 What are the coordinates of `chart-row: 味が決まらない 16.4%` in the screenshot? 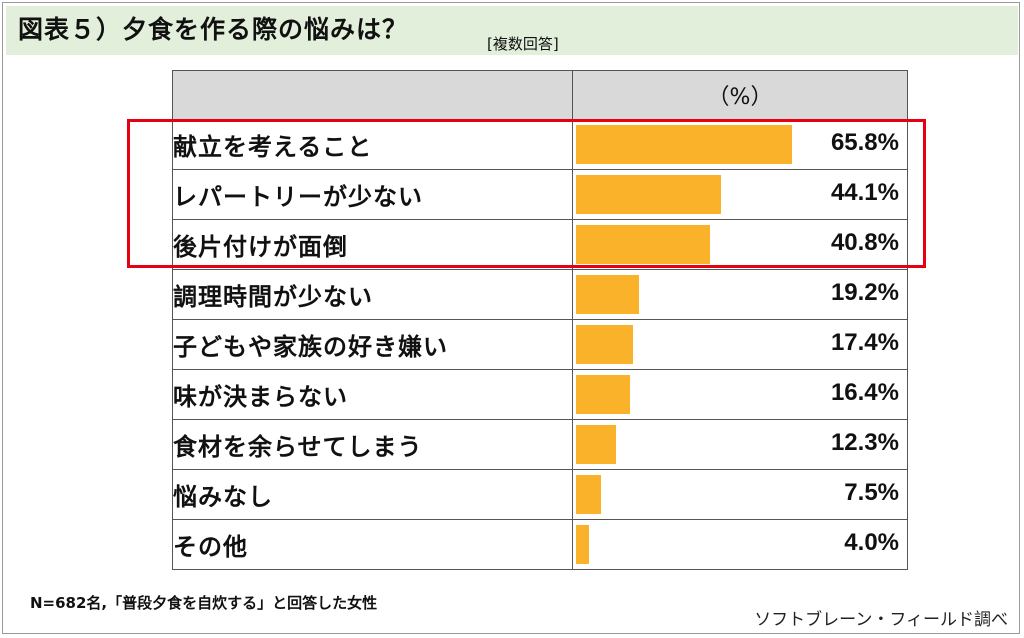 It's located at (540, 394).